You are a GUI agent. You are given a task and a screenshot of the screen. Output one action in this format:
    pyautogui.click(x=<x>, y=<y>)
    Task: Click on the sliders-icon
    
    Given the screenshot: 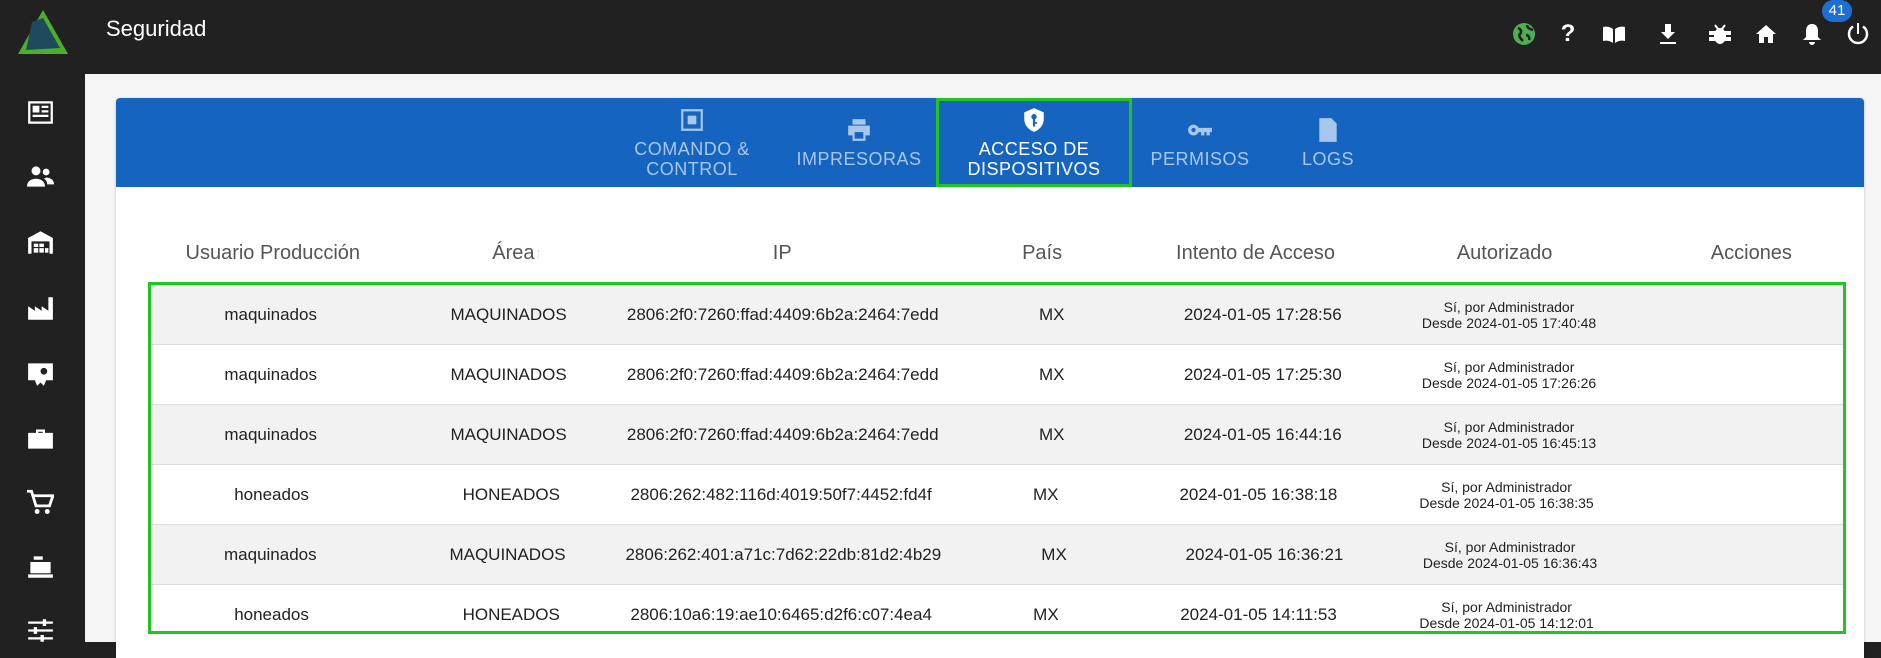 What is the action you would take?
    pyautogui.click(x=40, y=630)
    